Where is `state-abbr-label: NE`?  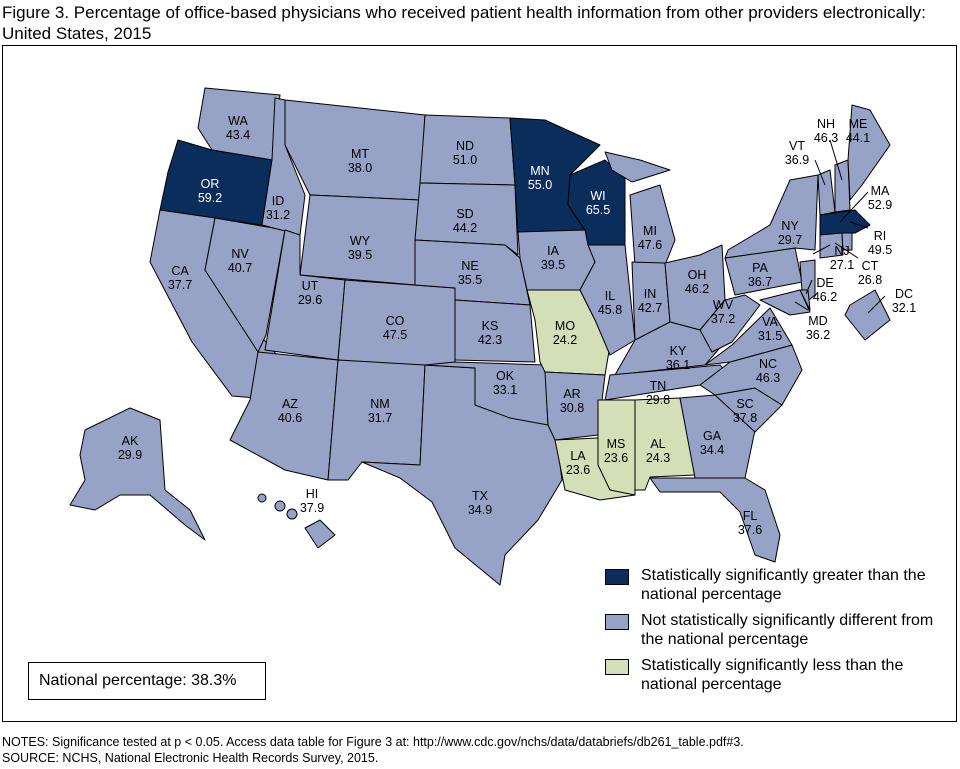 state-abbr-label: NE is located at coordinates (469, 266).